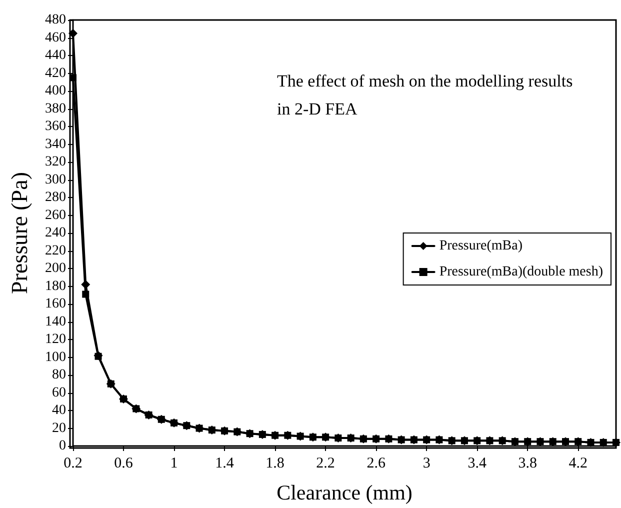 The image size is (621, 508). What do you see at coordinates (55, 180) in the screenshot?
I see `y-tick-label: 300` at bounding box center [55, 180].